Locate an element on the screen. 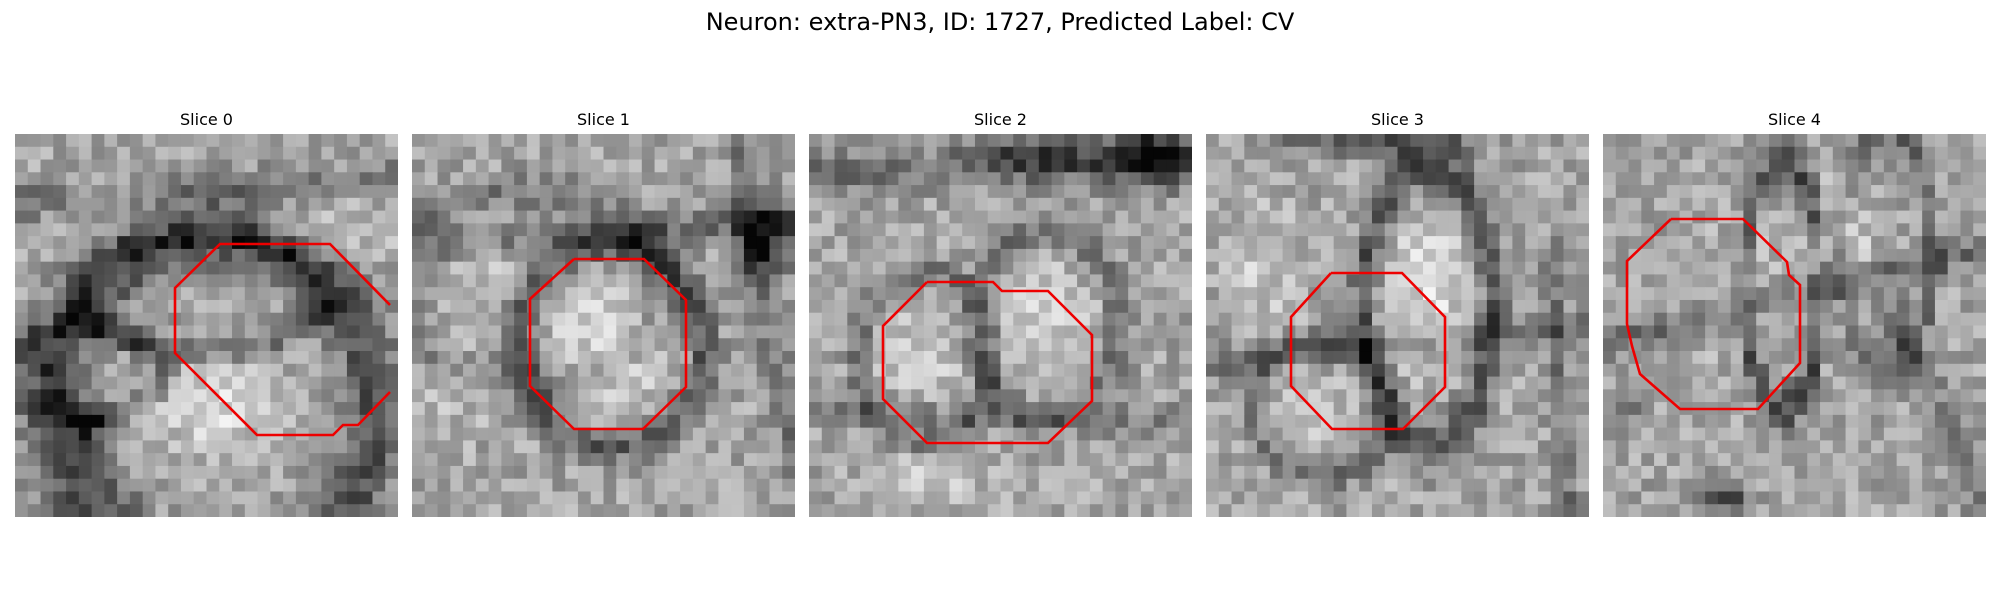 Image resolution: width=2000 pixels, height=600 pixels. slice-panel-3: Slice 3 is located at coordinates (1397, 315).